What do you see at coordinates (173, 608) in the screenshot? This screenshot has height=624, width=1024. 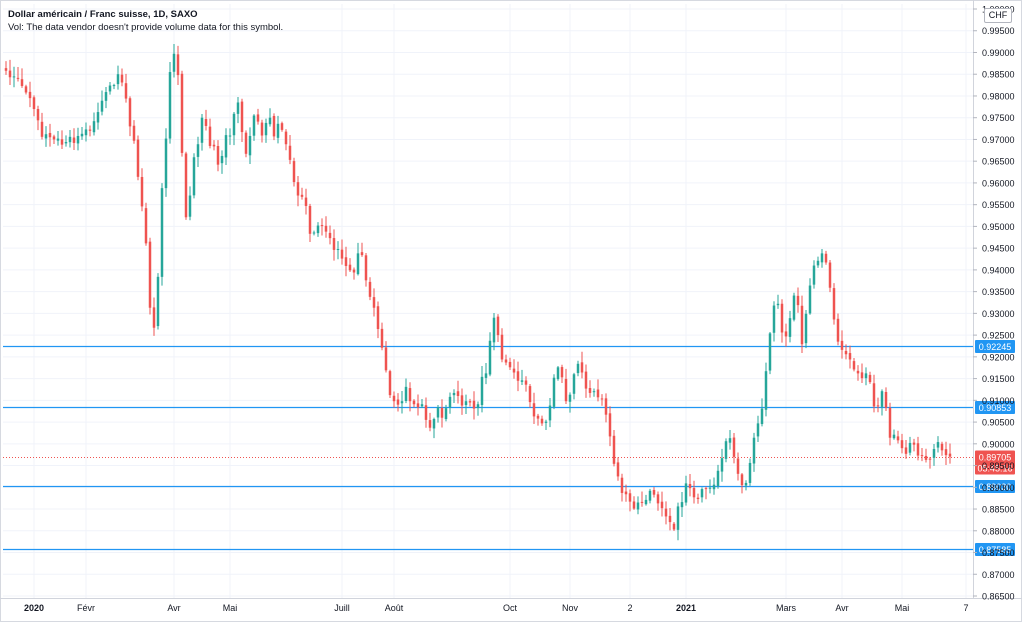 I see `x-tick-label: Avr` at bounding box center [173, 608].